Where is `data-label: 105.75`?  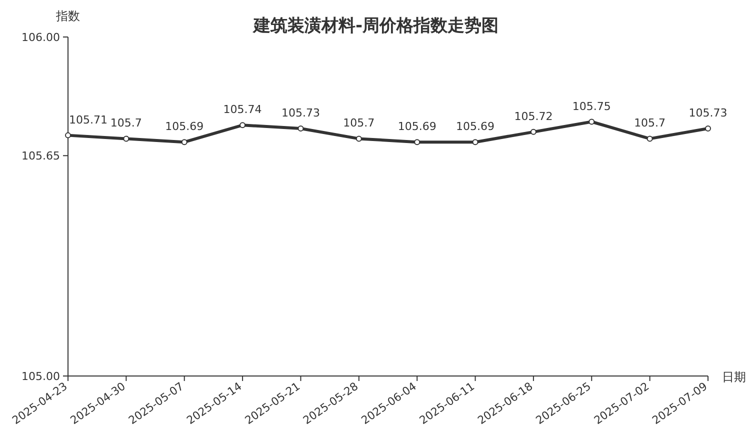 data-label: 105.75 is located at coordinates (591, 106).